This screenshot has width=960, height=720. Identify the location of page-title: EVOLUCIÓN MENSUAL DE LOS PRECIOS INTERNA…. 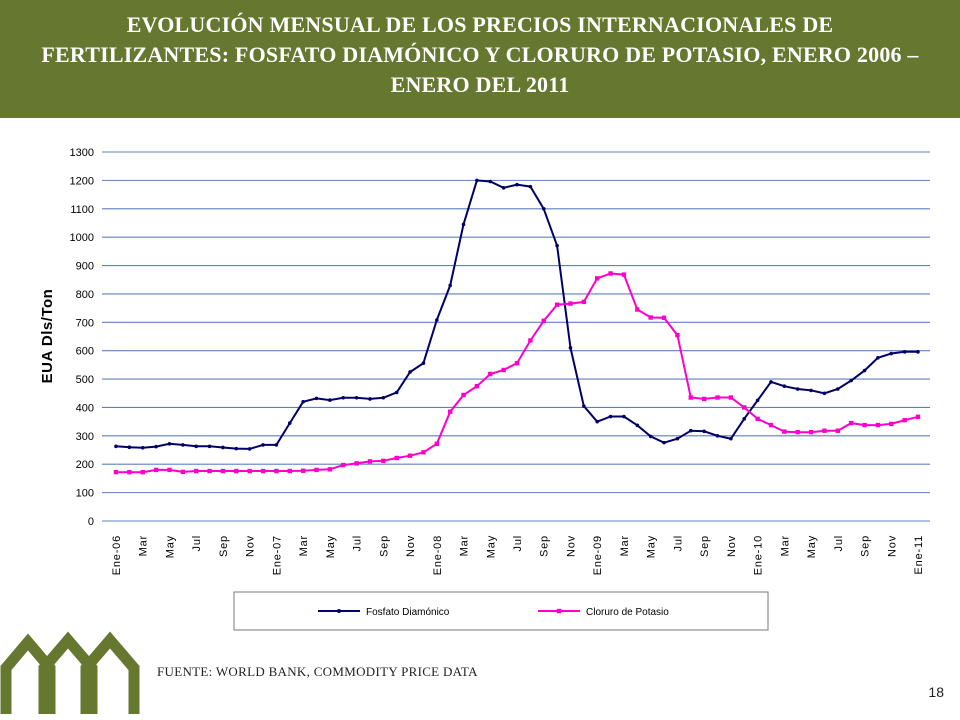
(480, 54).